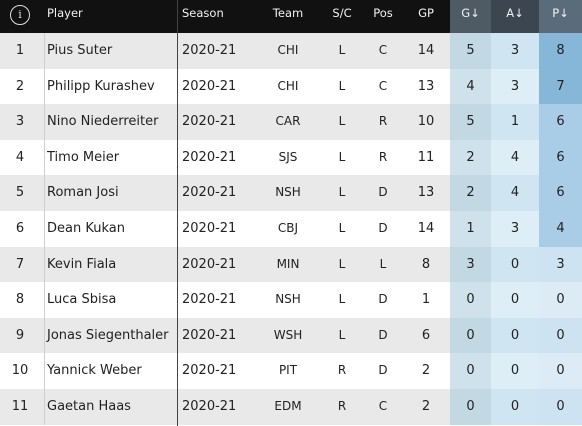 This screenshot has width=582, height=426. What do you see at coordinates (470, 229) in the screenshot?
I see `goals-cell: 1` at bounding box center [470, 229].